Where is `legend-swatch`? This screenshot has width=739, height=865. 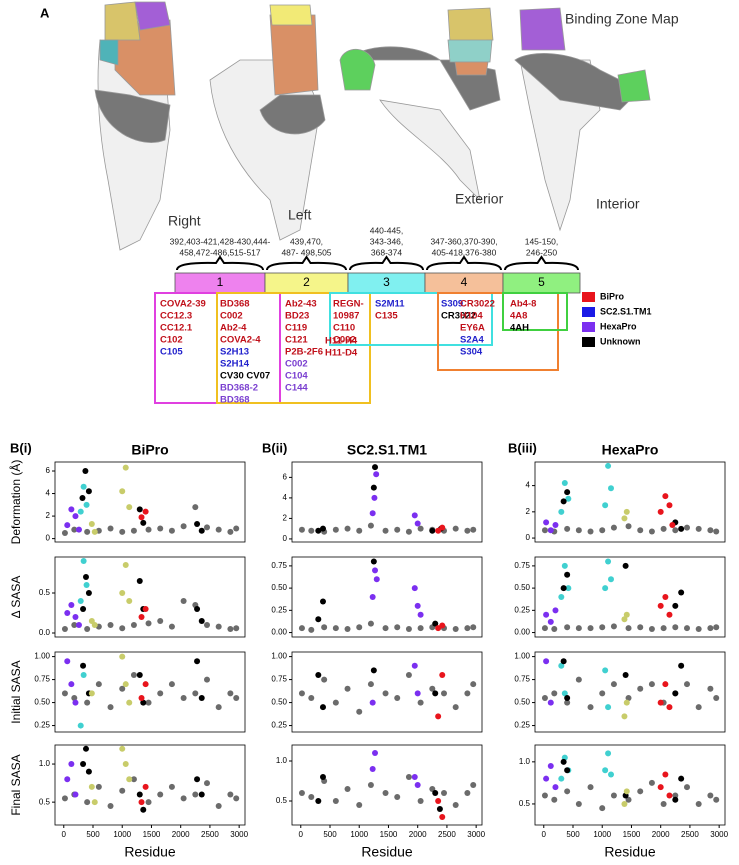
legend-swatch is located at coordinates (588, 312).